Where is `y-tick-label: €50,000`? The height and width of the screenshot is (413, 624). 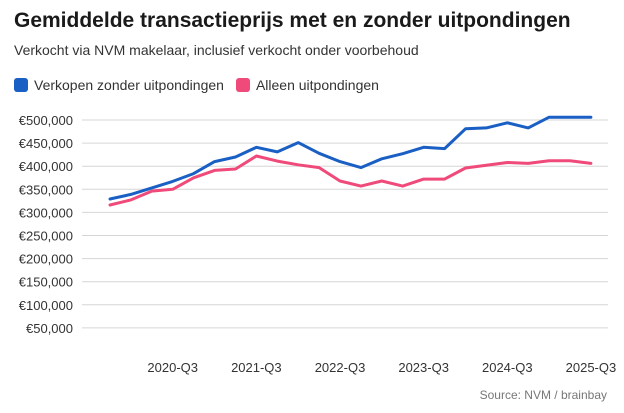
y-tick-label: €50,000 is located at coordinates (49, 328).